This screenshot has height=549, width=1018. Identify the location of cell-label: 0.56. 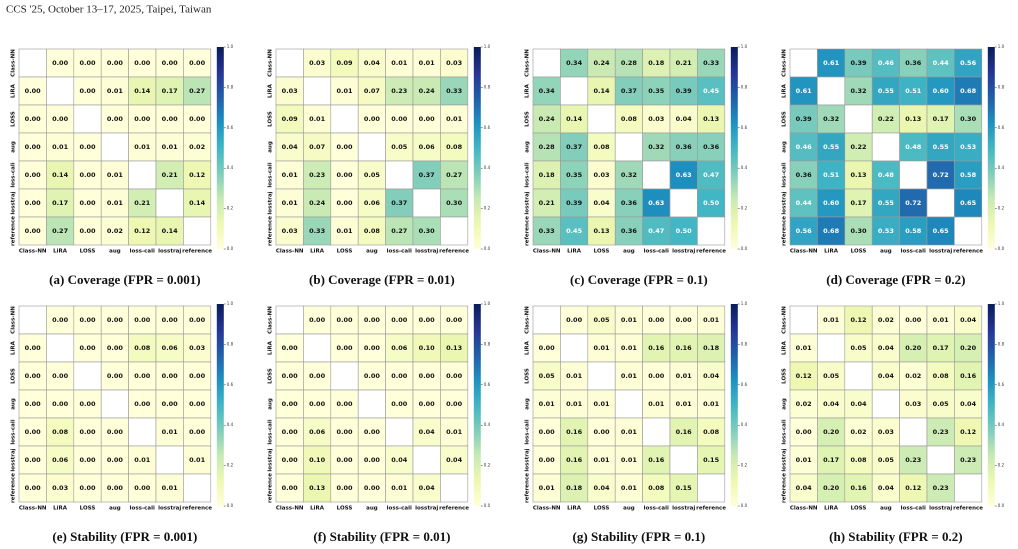
(968, 63).